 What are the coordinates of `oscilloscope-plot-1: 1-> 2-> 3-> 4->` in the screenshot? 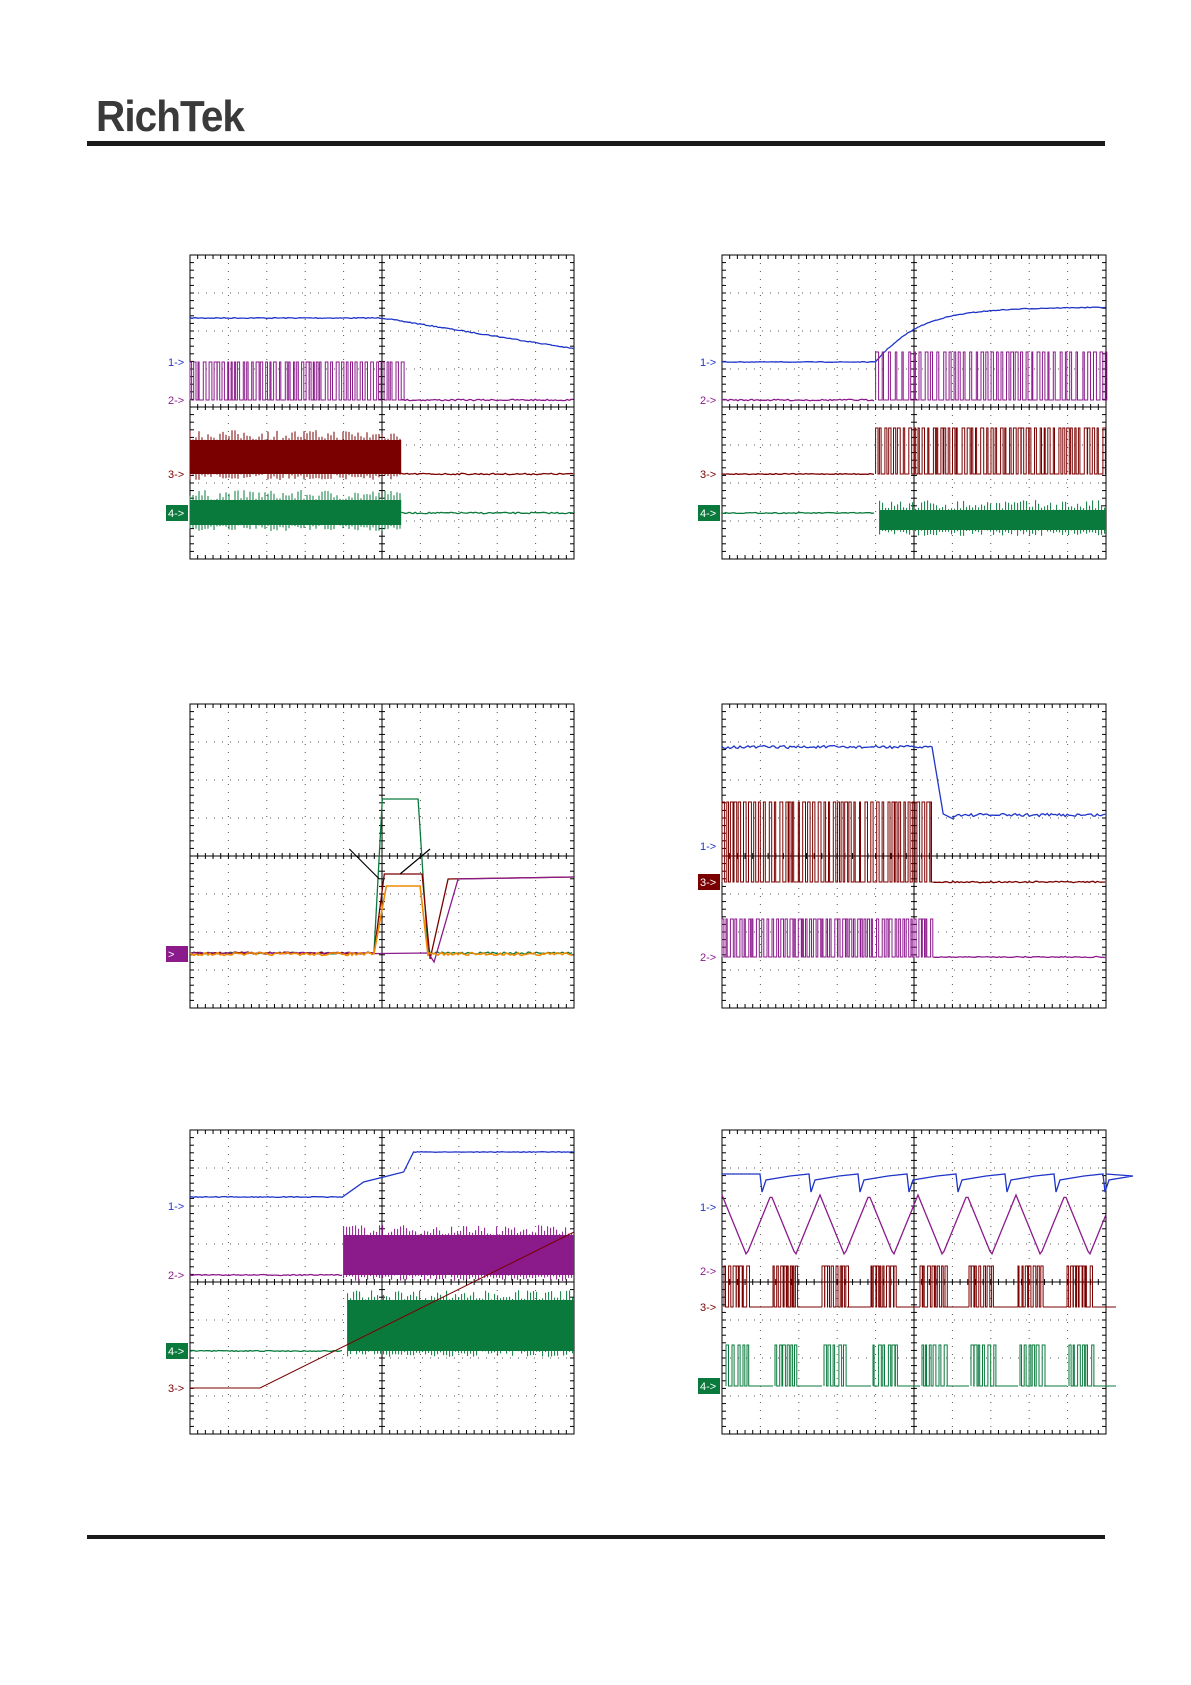 It's located at (370, 410).